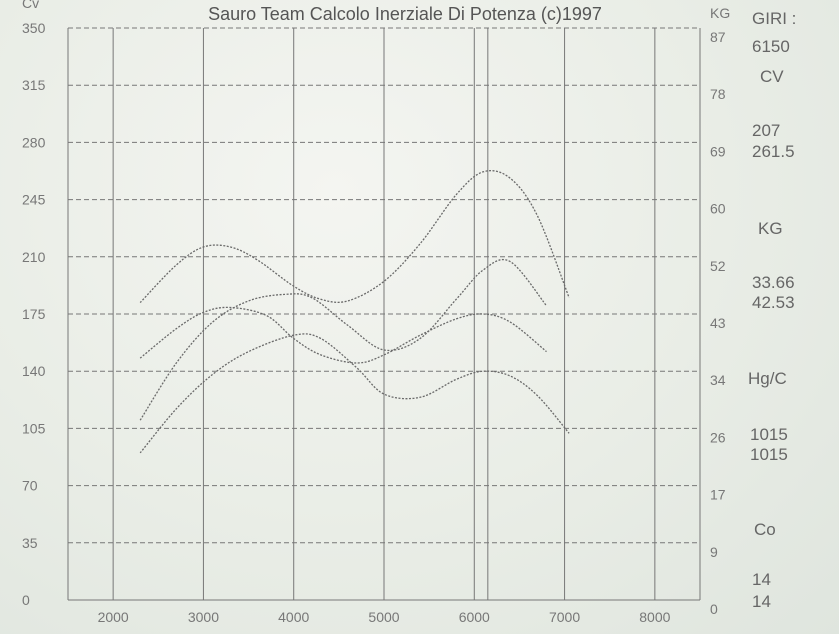  What do you see at coordinates (718, 380) in the screenshot?
I see `right-tick-label: 34` at bounding box center [718, 380].